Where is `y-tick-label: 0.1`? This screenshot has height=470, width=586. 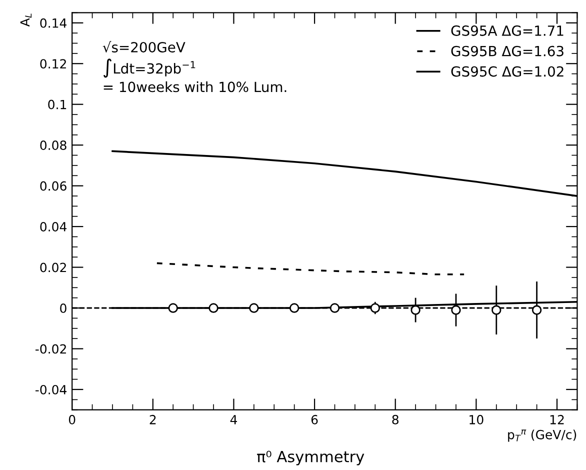
y-tick-label: 0.1 is located at coordinates (57, 105).